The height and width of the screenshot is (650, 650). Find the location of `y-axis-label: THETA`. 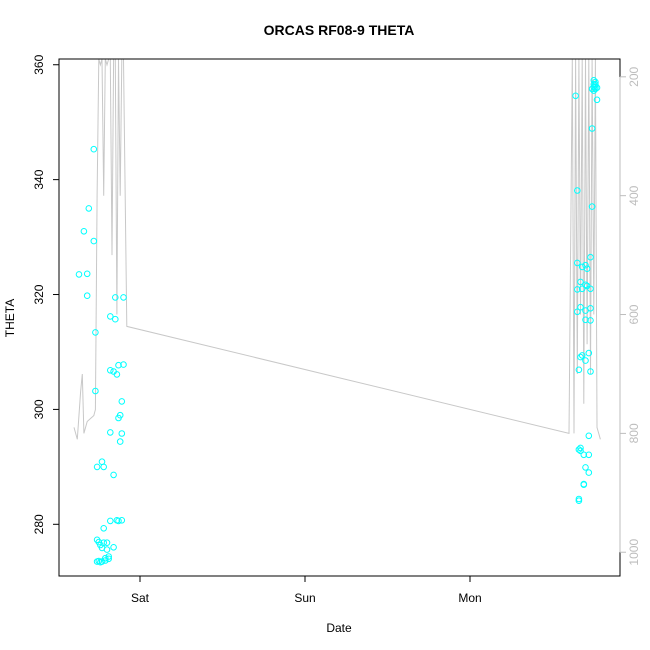

y-axis-label: THETA is located at coordinates (10, 318).